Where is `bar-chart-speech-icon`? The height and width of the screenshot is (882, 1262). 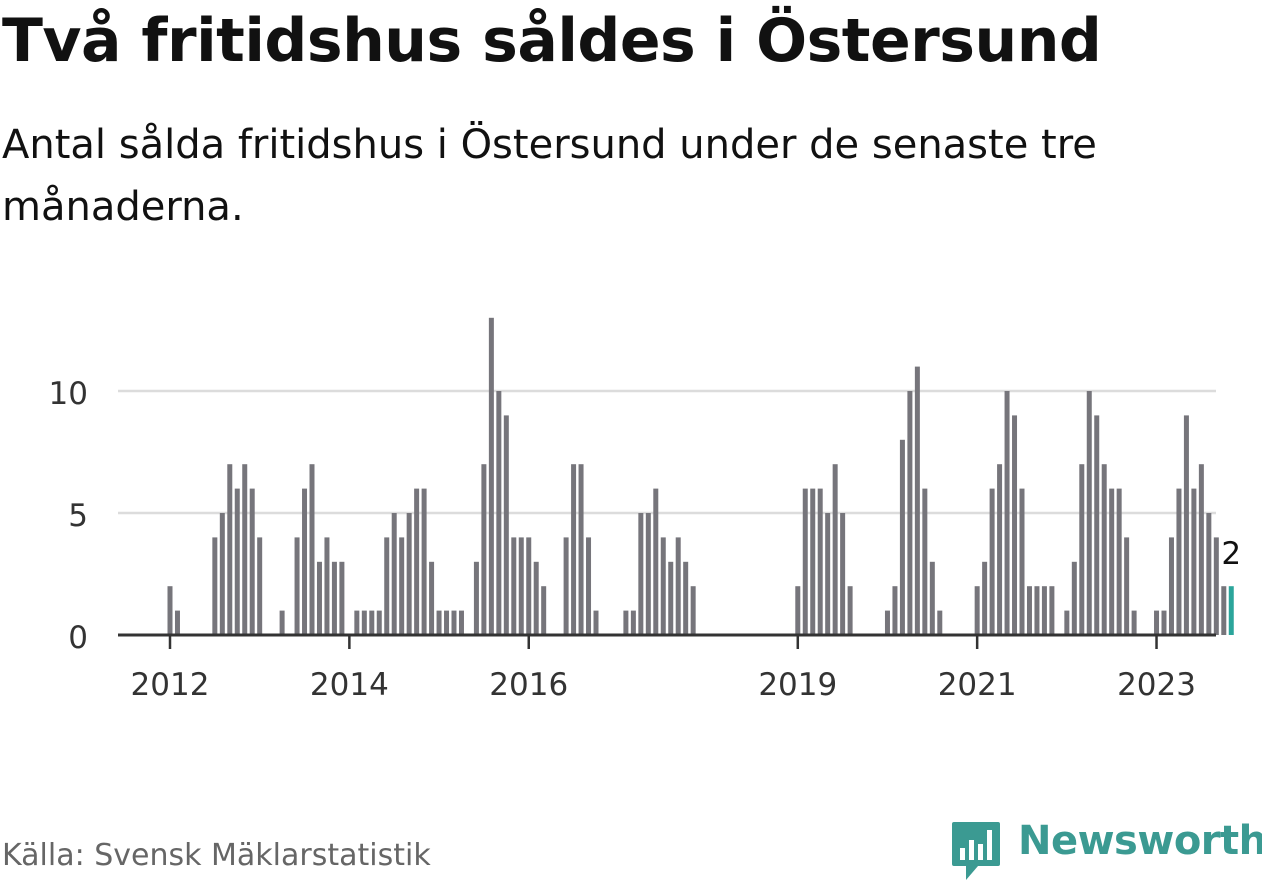 bar-chart-speech-icon is located at coordinates (976, 851).